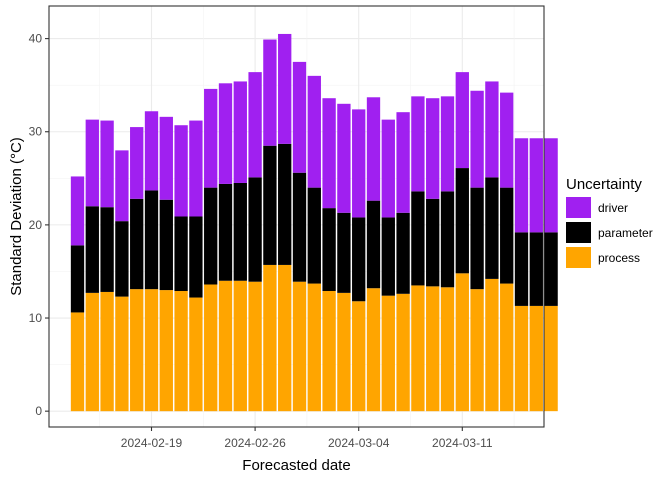 This screenshot has height=485, width=672. Describe the element at coordinates (36, 39) in the screenshot. I see `y-tick-label: 40` at that location.